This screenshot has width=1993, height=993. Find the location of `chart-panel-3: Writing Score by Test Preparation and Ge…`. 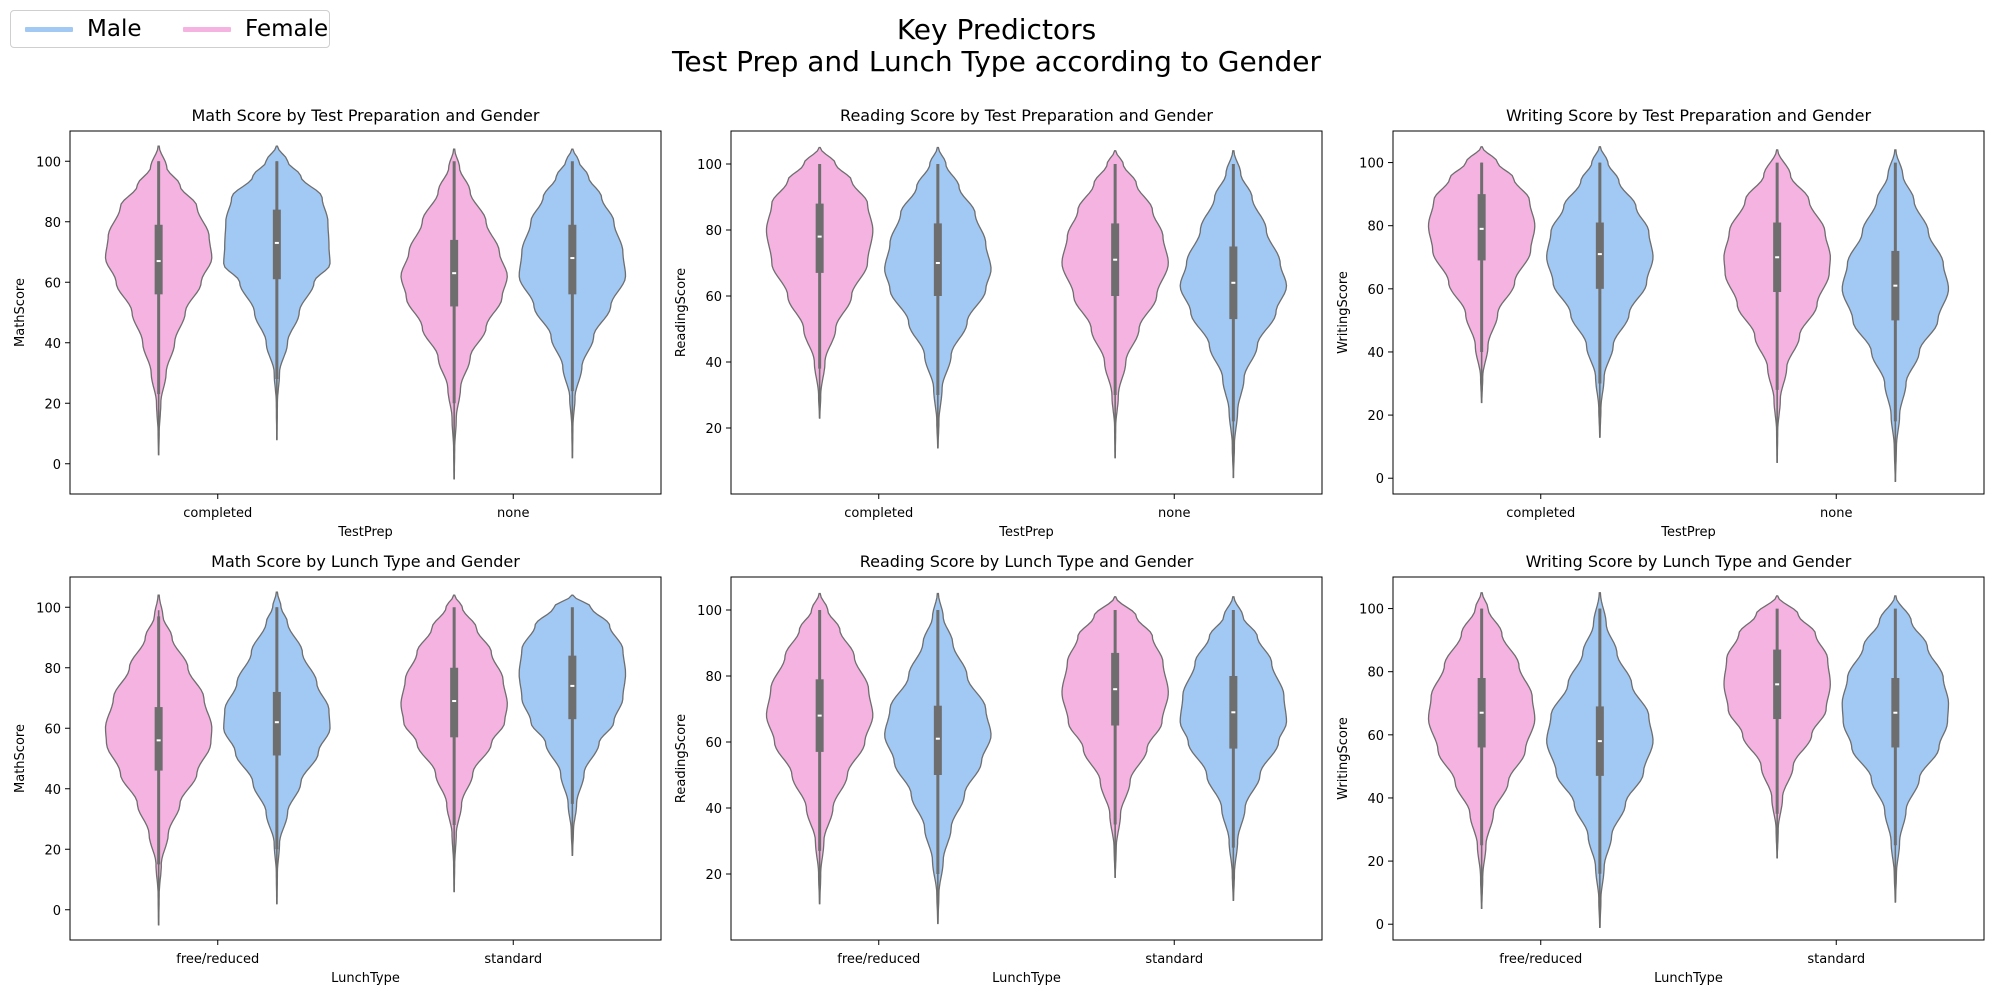

chart-panel-3: Writing Score by Test Preparation and Ge… is located at coordinates (1660, 323).